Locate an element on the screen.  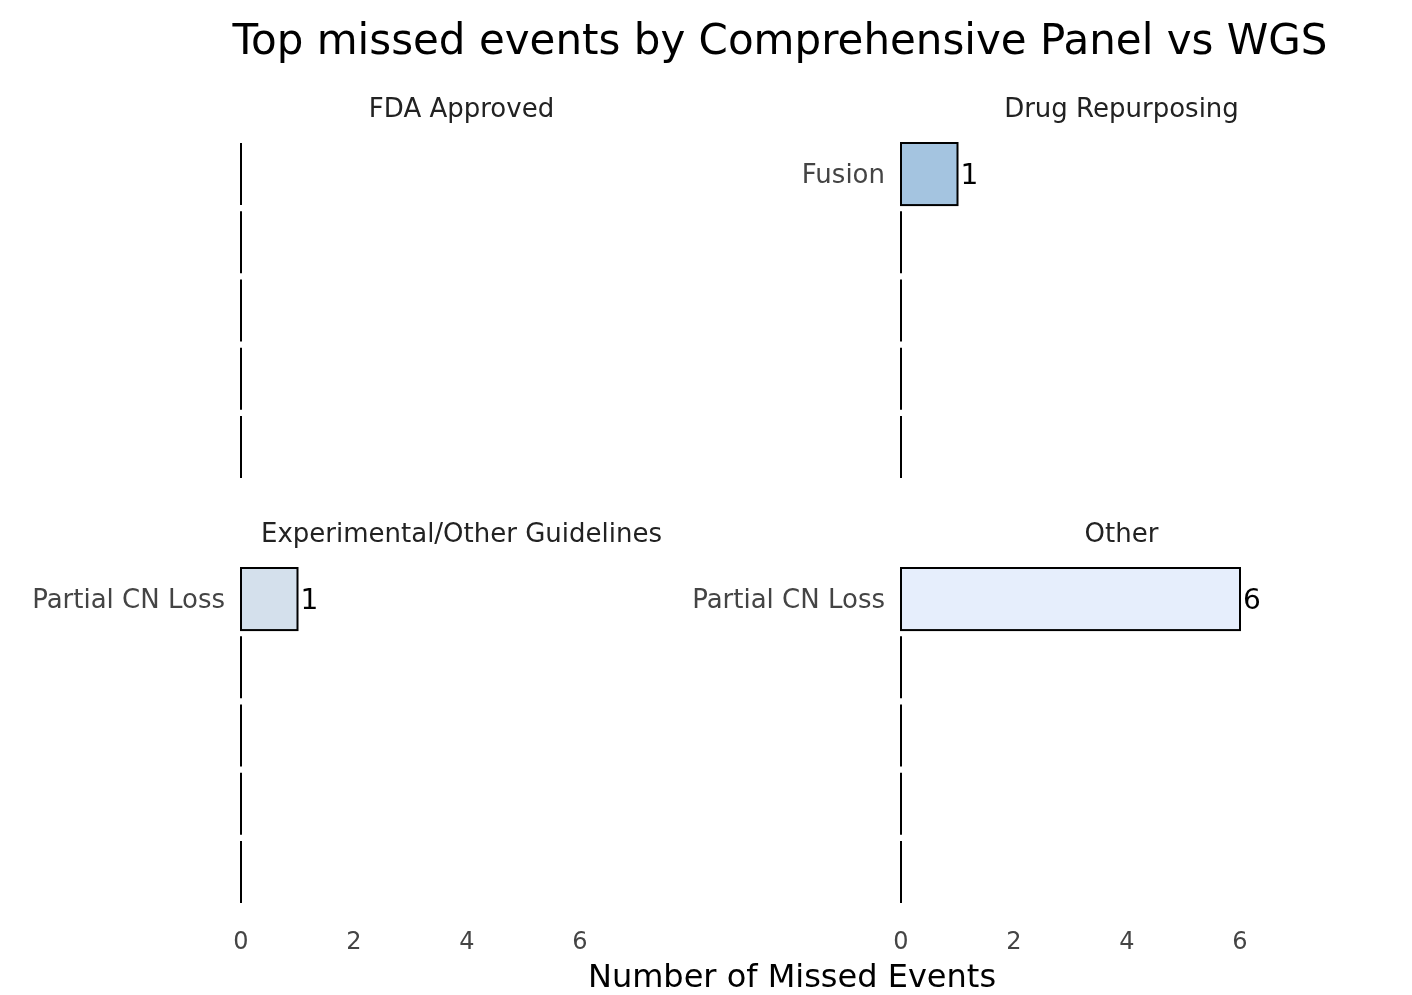
text: Top missed events by Comprehensive Panel vs WGS is located at coordinates (779, 39).